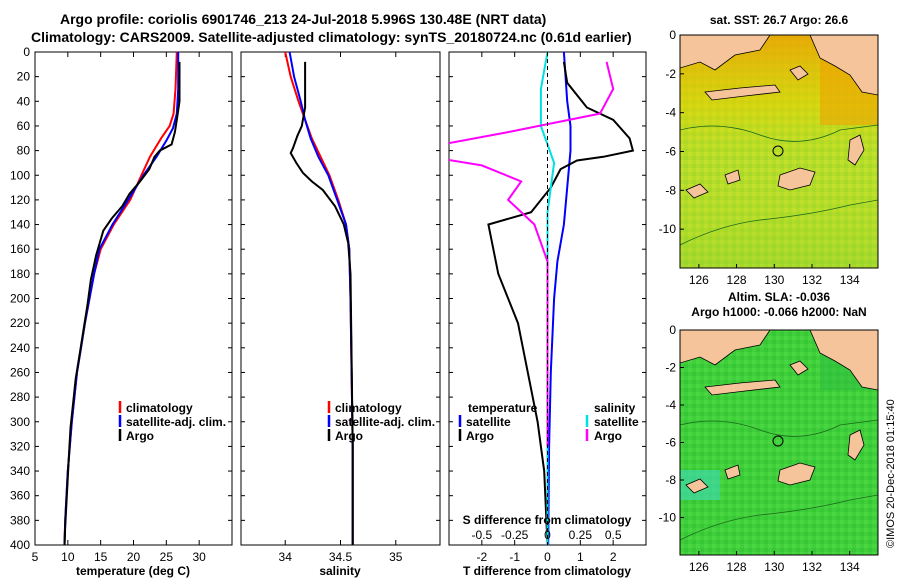  What do you see at coordinates (199, 557) in the screenshot?
I see `x-tick-label: 30` at bounding box center [199, 557].